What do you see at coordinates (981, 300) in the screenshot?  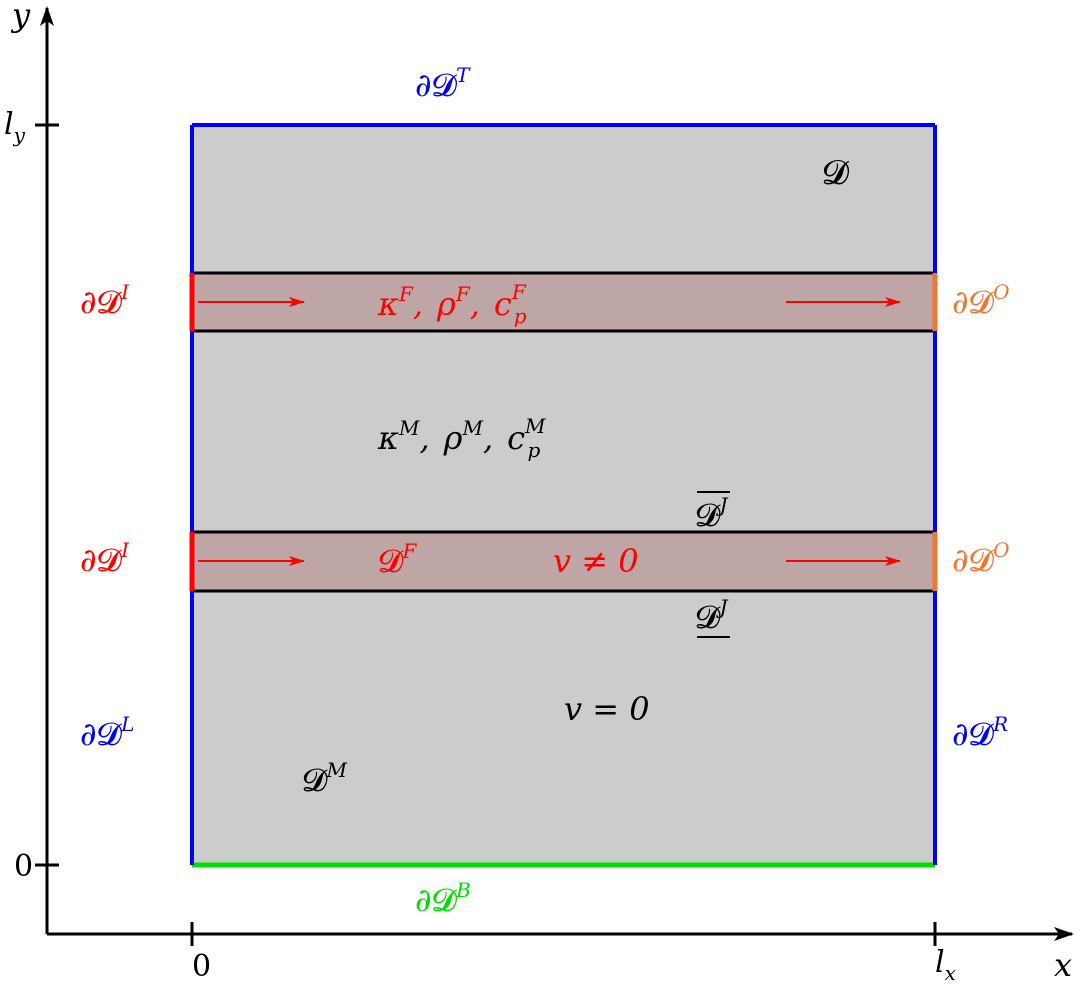 I see `outlet-upper-label: ∂𝓓O` at bounding box center [981, 300].